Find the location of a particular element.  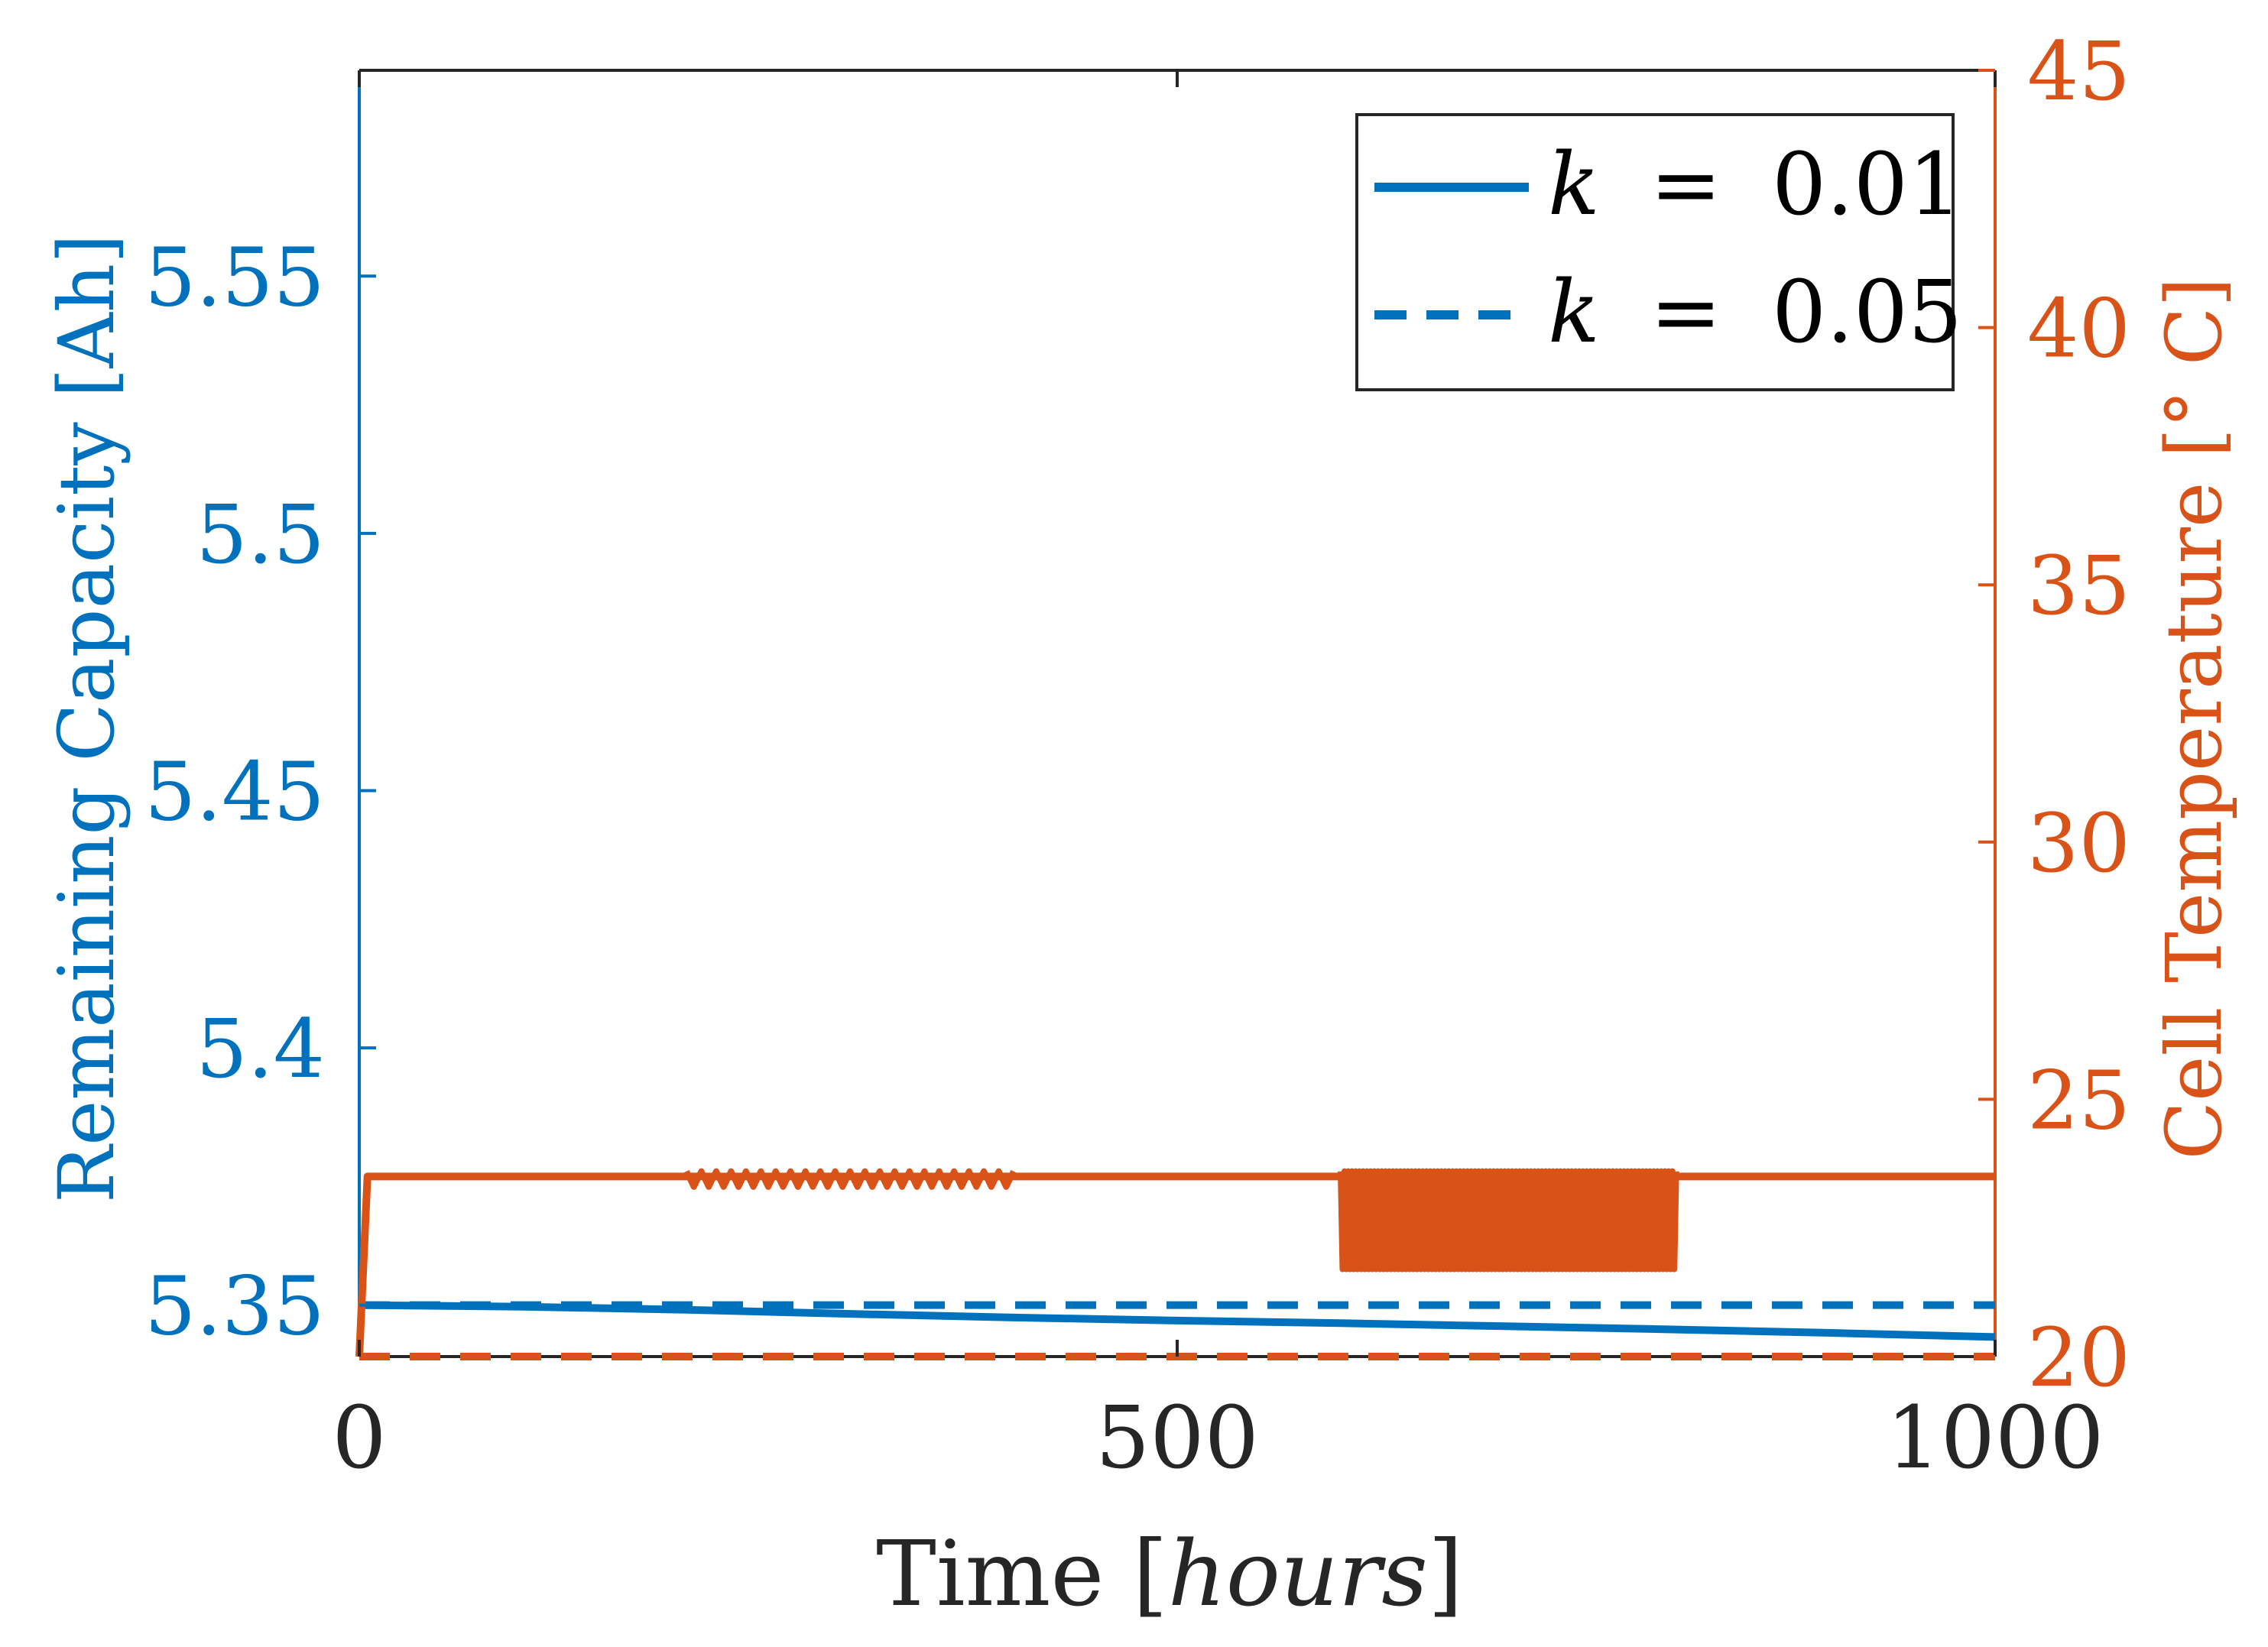

x-tick-label: 0 is located at coordinates (359, 1439).